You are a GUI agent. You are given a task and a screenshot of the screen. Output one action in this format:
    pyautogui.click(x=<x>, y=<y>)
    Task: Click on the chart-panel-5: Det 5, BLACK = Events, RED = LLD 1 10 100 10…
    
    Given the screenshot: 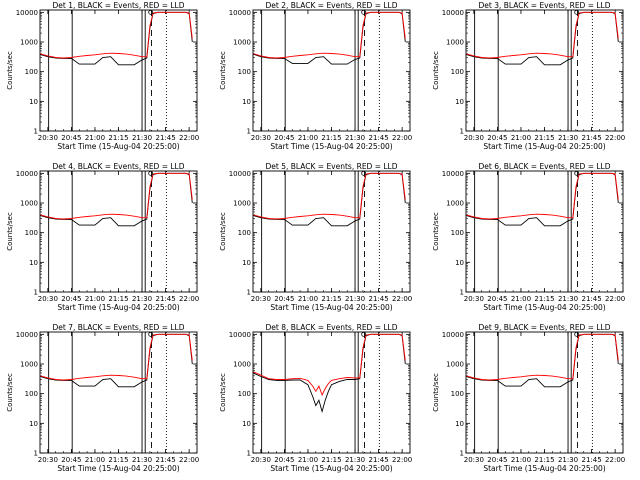 What is the action you would take?
    pyautogui.click(x=315, y=237)
    